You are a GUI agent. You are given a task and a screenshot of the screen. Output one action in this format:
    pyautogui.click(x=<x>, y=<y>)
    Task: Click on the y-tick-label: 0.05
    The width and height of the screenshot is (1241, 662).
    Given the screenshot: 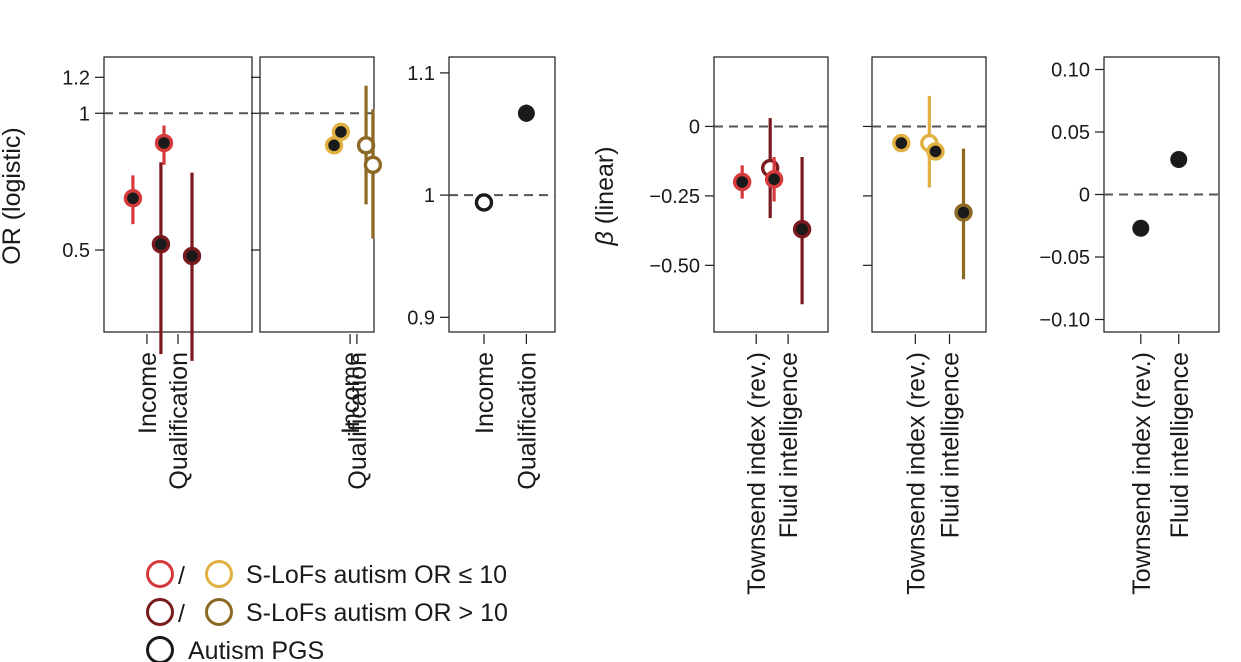 What is the action you would take?
    pyautogui.click(x=1070, y=133)
    